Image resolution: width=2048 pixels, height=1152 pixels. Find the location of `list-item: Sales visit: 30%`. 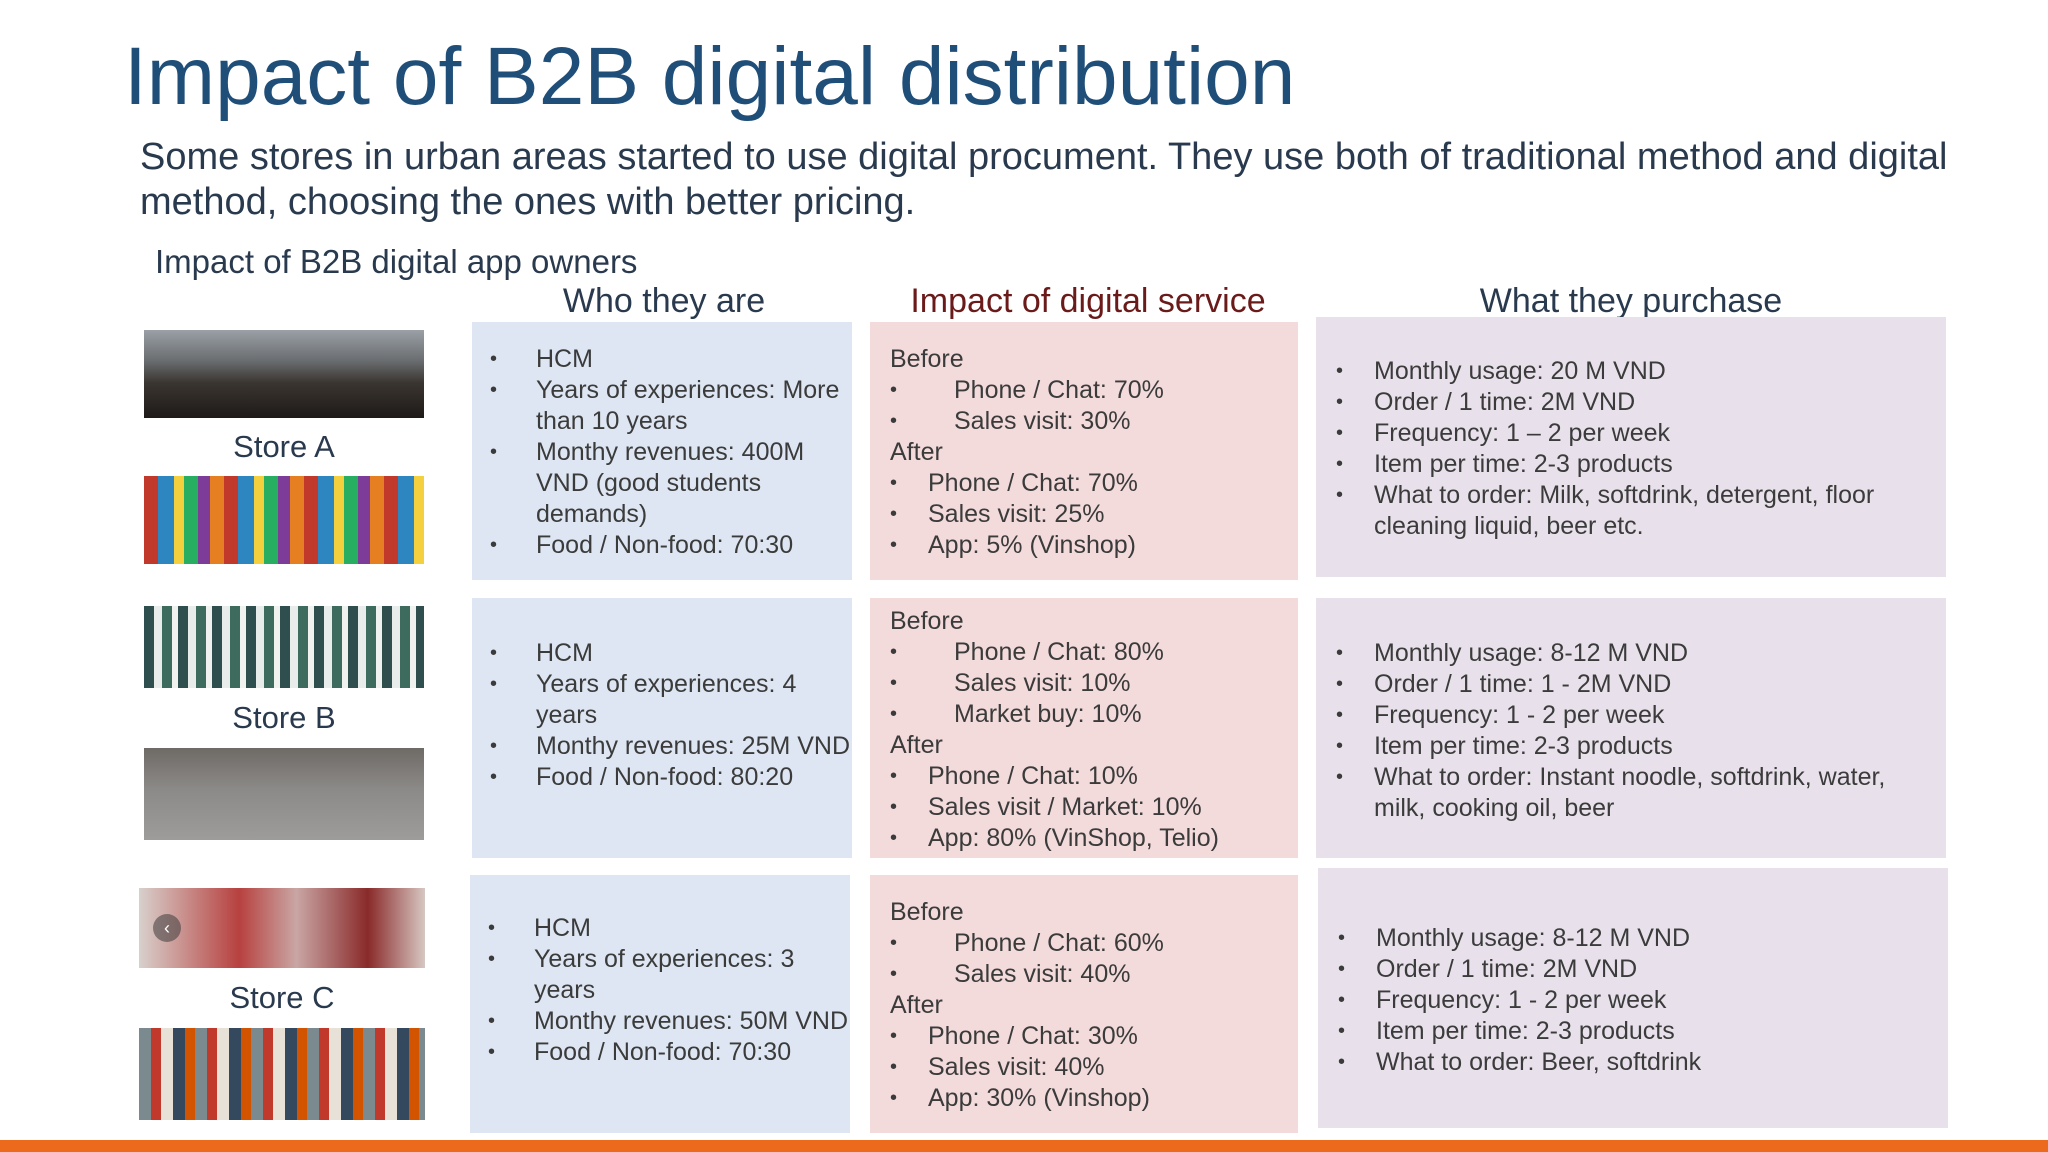

list-item: Sales visit: 30% is located at coordinates (1094, 421).